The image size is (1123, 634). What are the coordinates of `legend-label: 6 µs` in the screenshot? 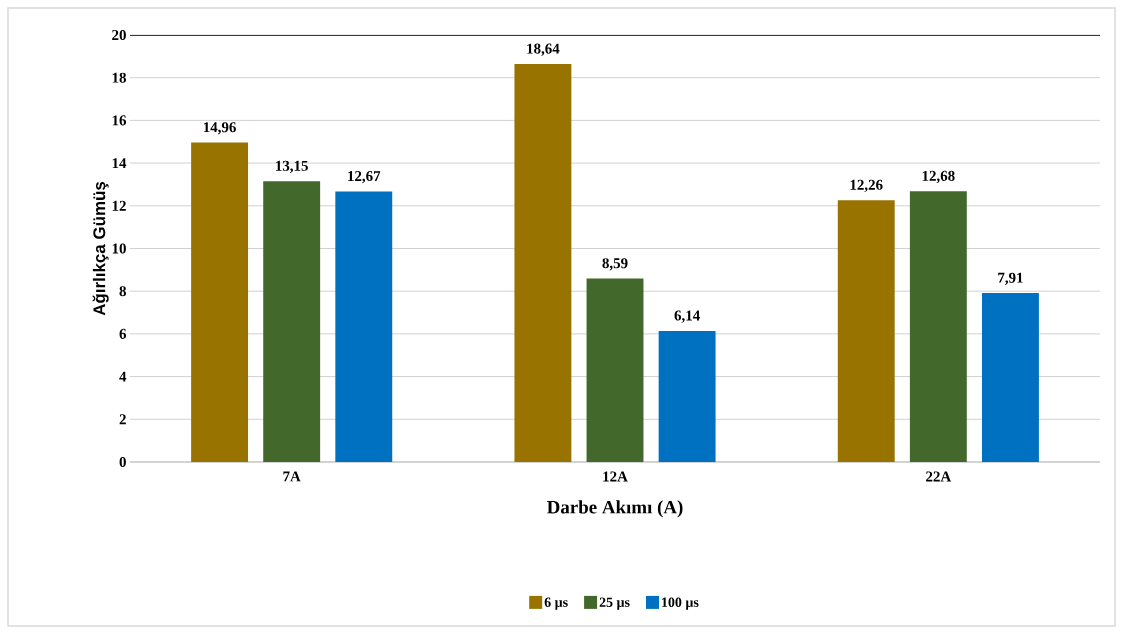 It's located at (556, 603).